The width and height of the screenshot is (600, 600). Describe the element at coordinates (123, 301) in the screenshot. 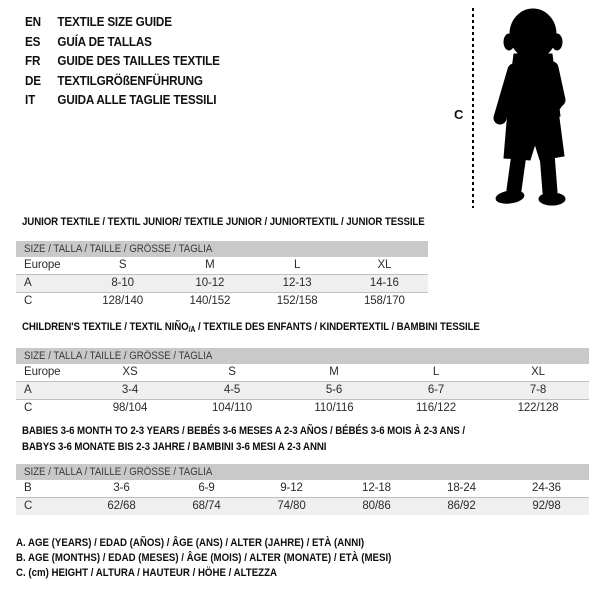

I see `height-cell: 128/140` at that location.